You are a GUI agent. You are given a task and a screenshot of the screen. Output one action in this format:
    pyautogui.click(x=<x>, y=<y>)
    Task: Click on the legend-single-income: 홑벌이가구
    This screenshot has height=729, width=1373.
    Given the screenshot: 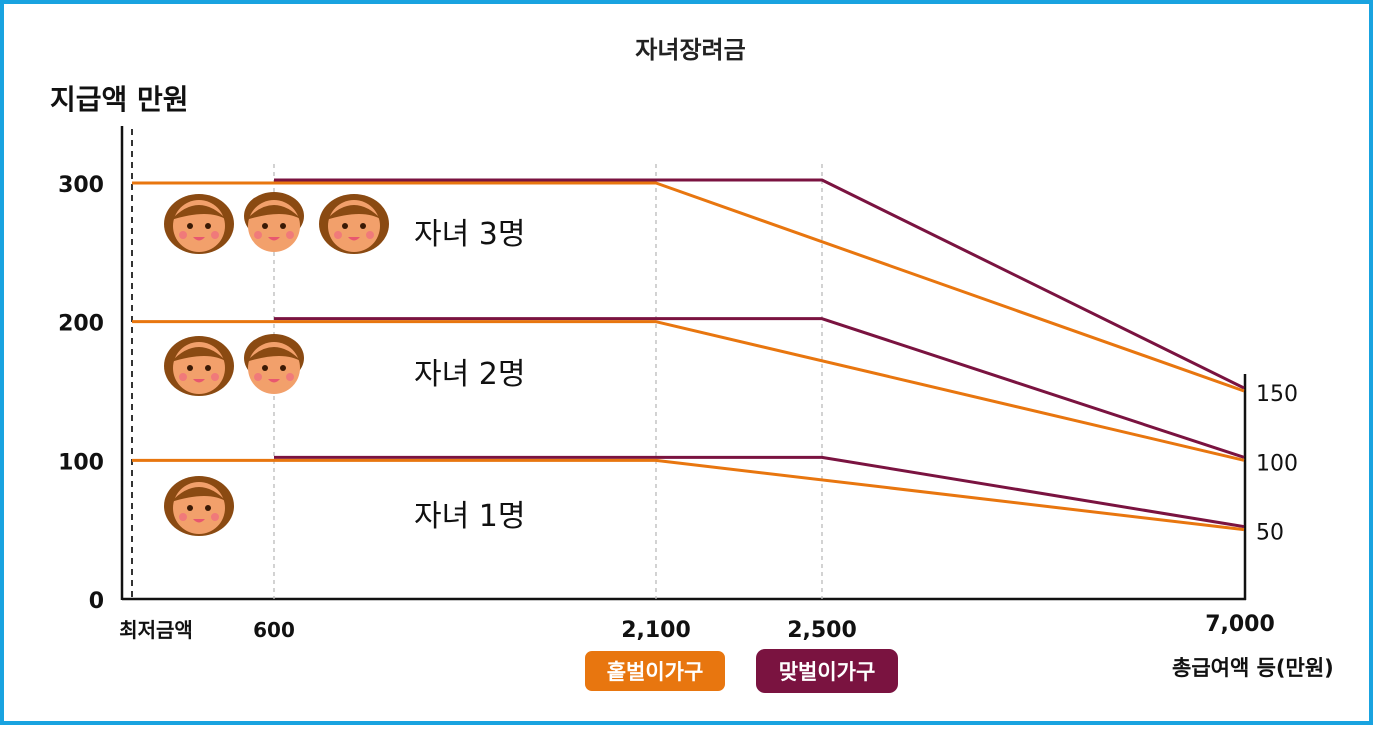 What is the action you would take?
    pyautogui.click(x=655, y=671)
    